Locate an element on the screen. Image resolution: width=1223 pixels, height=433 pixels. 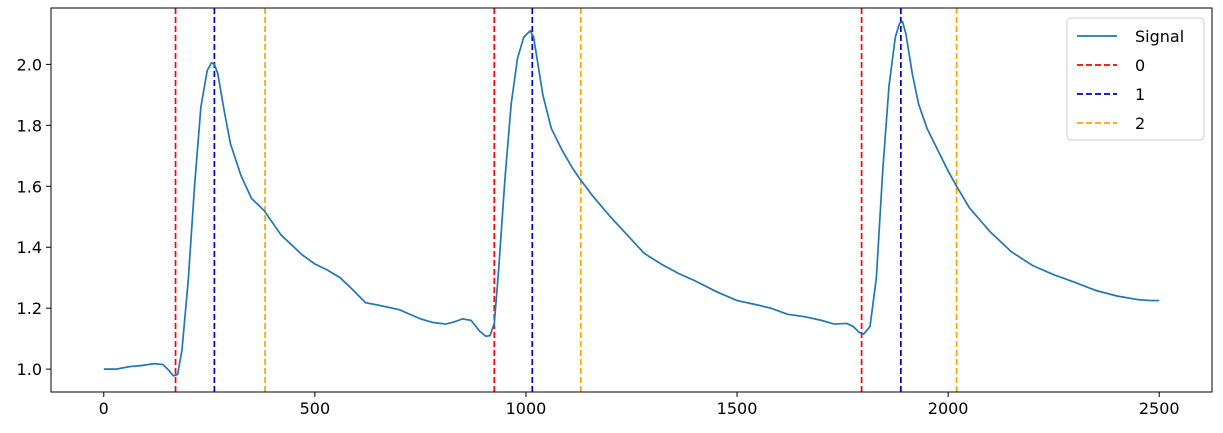
legend-label-1: 0 is located at coordinates (1140, 65).